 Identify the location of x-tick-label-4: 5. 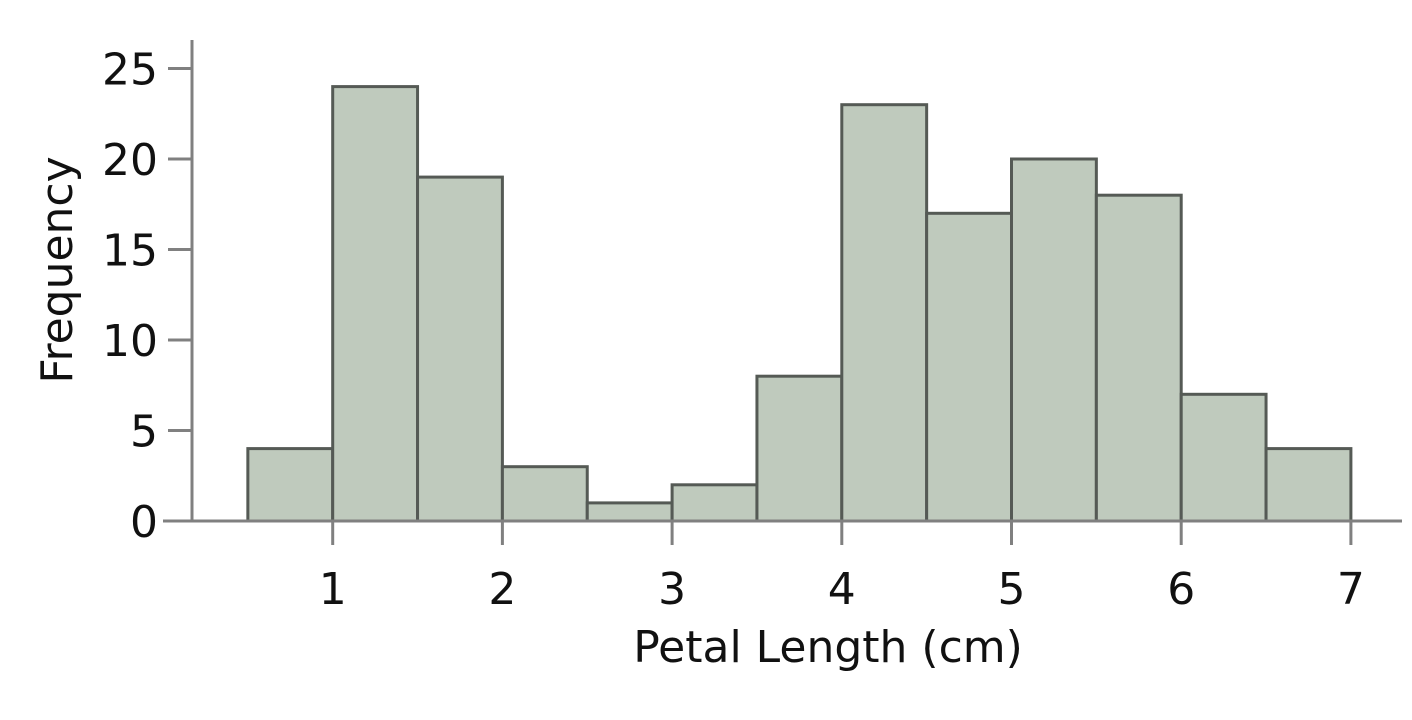
(1012, 589).